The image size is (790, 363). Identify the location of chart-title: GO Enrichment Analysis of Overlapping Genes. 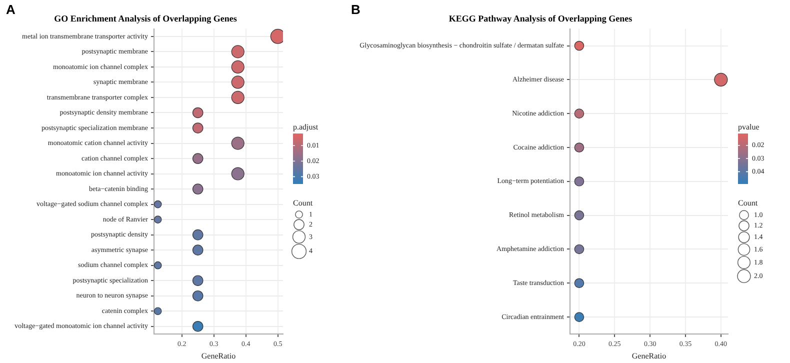
(146, 19).